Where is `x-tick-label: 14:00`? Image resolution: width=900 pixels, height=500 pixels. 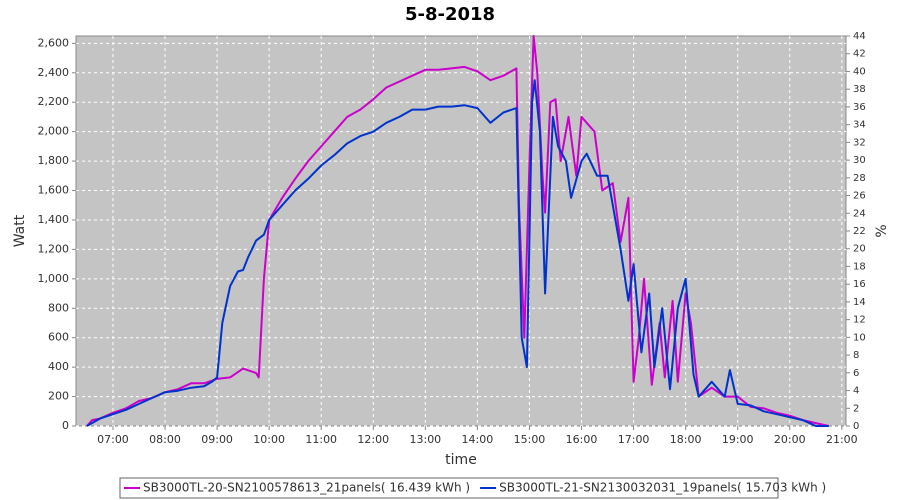 x-tick-label: 14:00 is located at coordinates (478, 439).